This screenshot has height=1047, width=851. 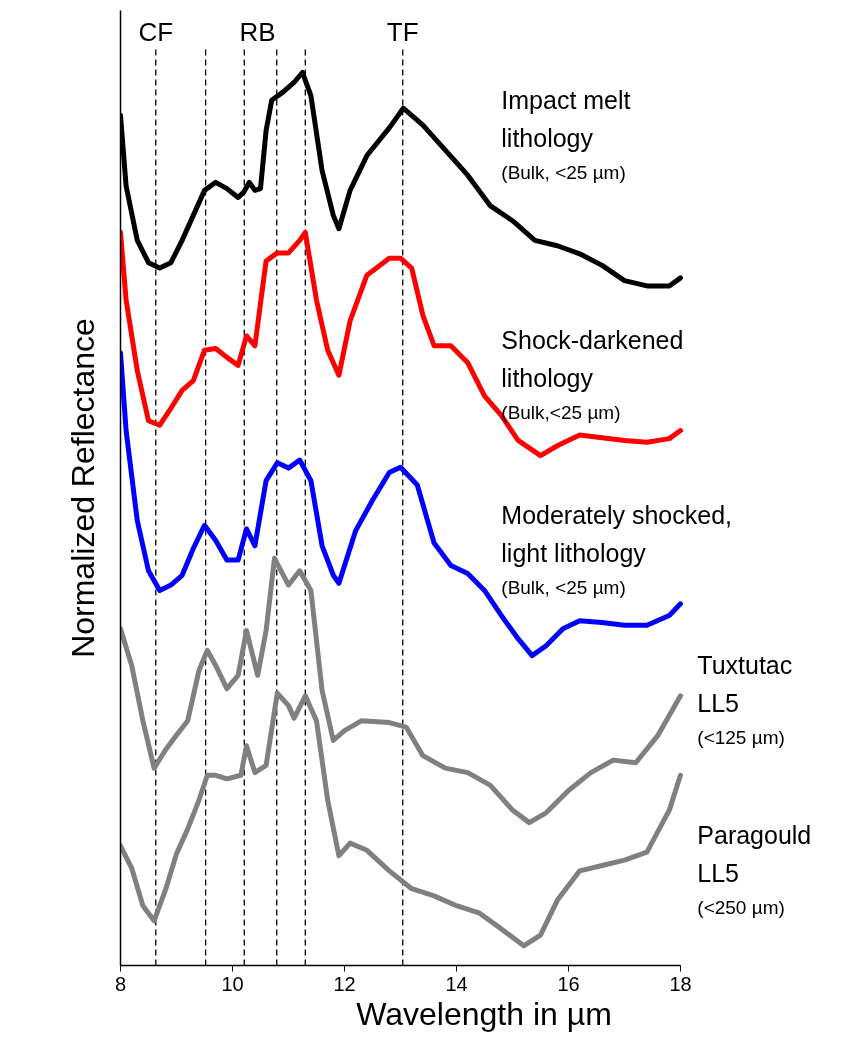 I want to click on x-tick-label: 16, so click(x=568, y=983).